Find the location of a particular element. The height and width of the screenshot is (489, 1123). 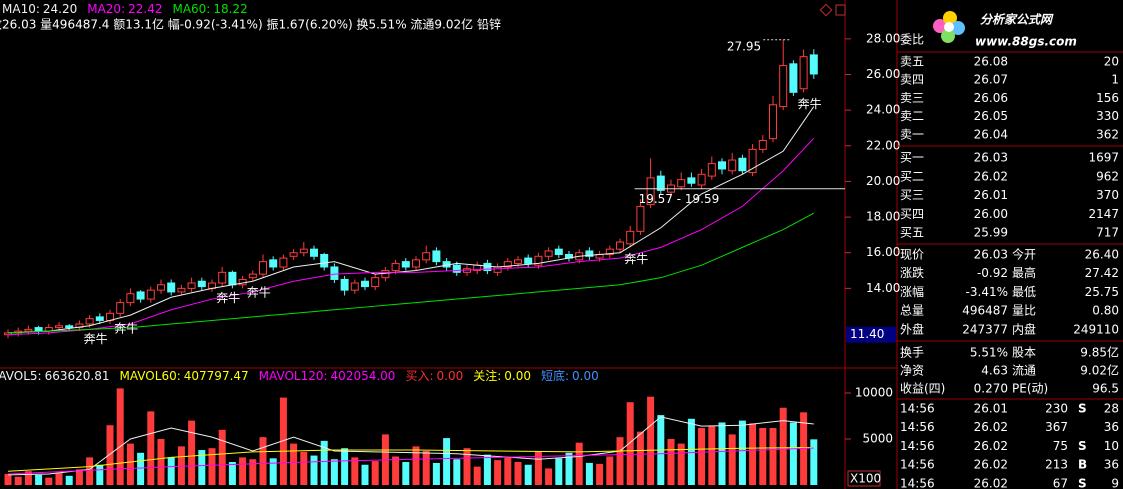

stat-label: 换手 is located at coordinates (912, 353).